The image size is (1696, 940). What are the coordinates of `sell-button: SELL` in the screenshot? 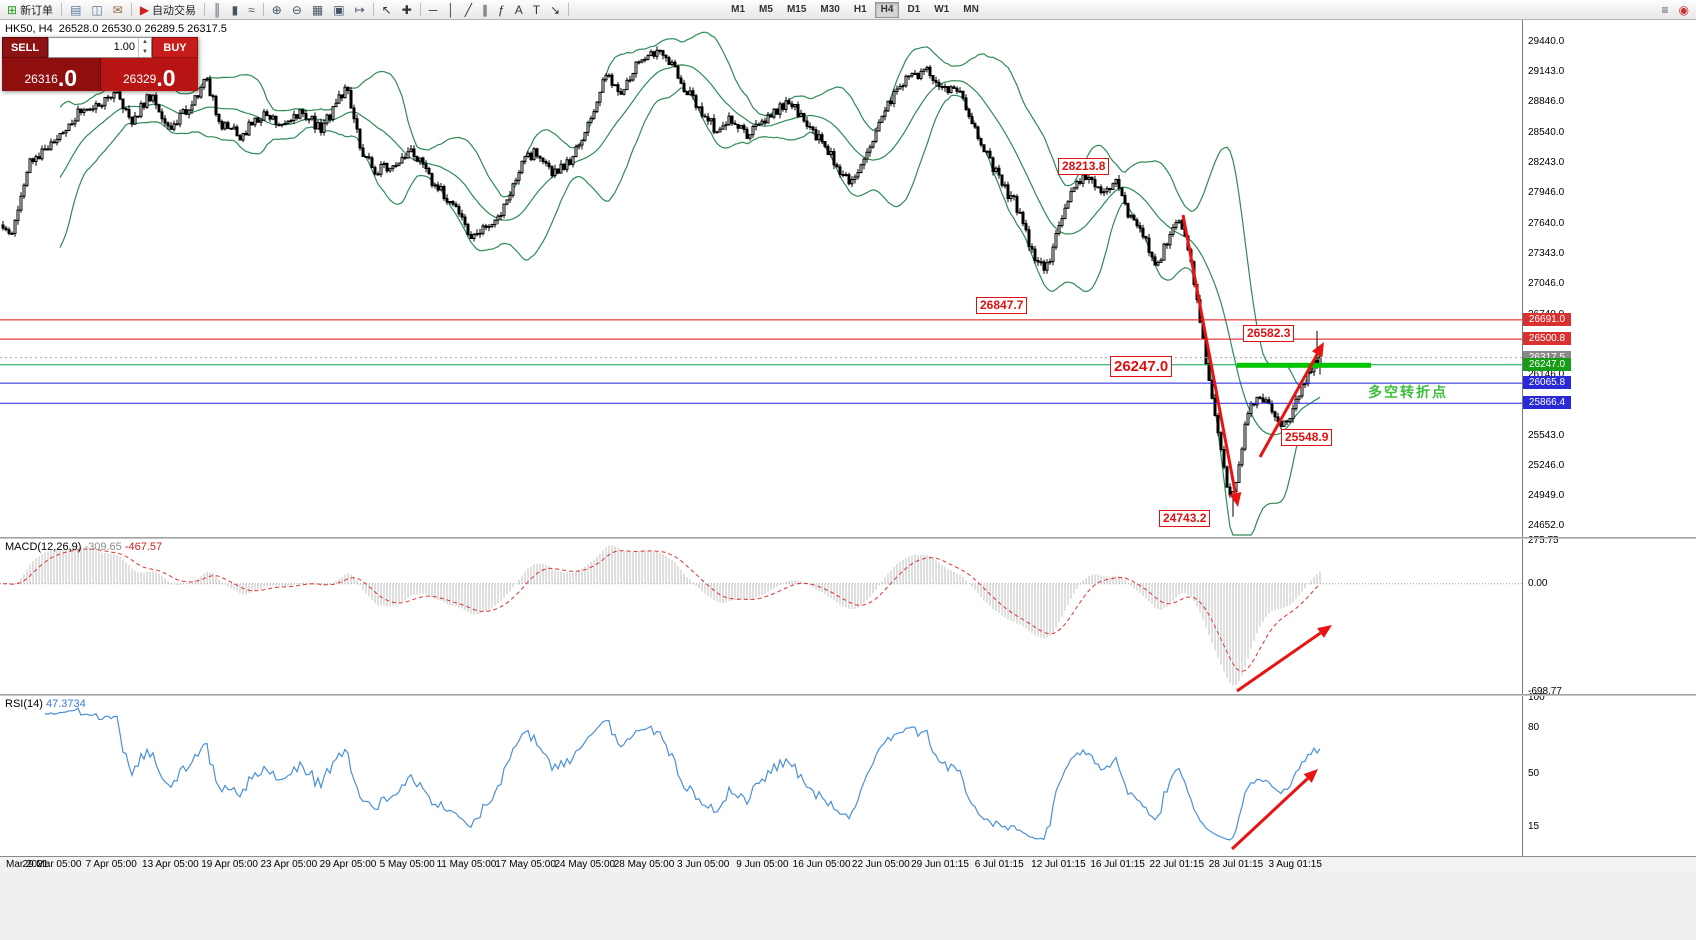 It's located at (25, 47).